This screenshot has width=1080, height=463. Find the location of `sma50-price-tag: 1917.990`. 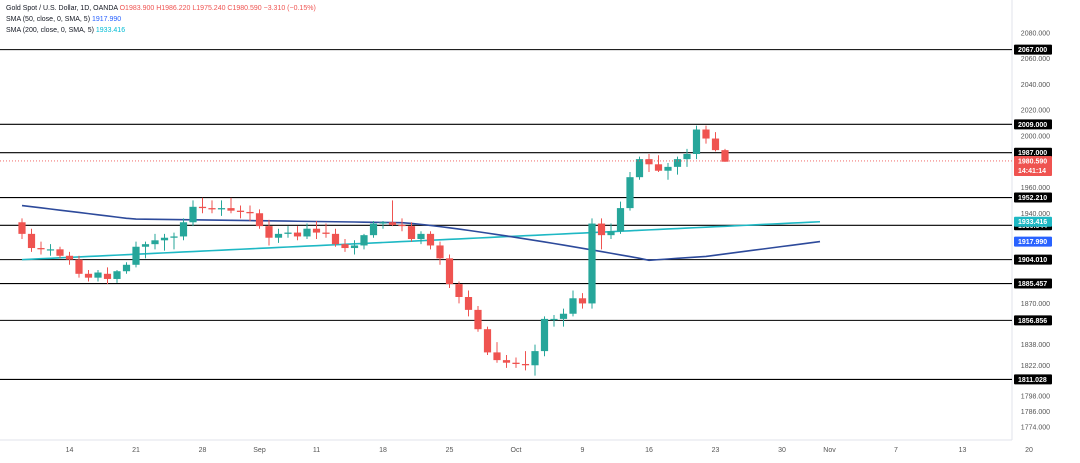

sma50-price-tag: 1917.990 is located at coordinates (1032, 242).